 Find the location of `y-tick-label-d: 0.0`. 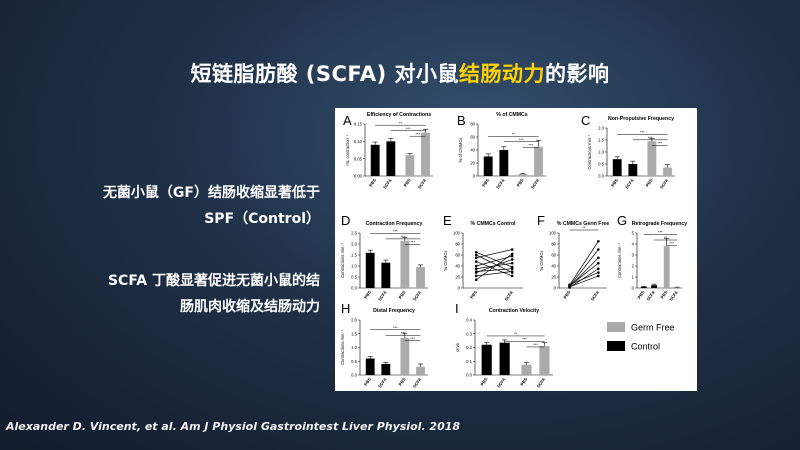

y-tick-label-d: 0.0 is located at coordinates (354, 288).